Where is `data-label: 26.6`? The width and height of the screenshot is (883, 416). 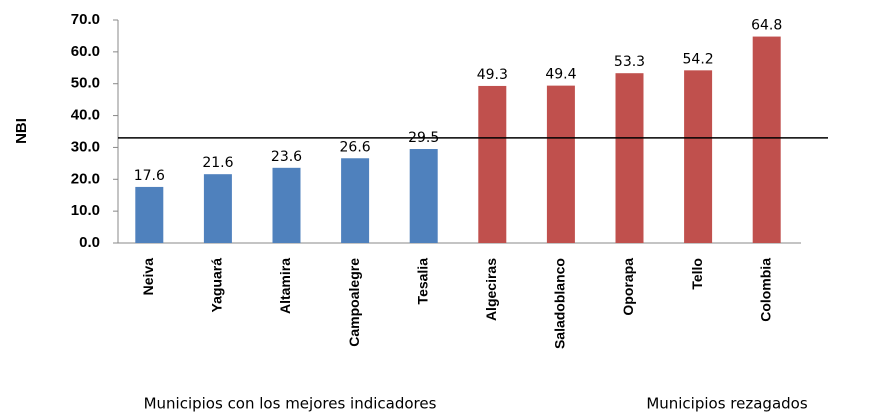 data-label: 26.6 is located at coordinates (355, 147).